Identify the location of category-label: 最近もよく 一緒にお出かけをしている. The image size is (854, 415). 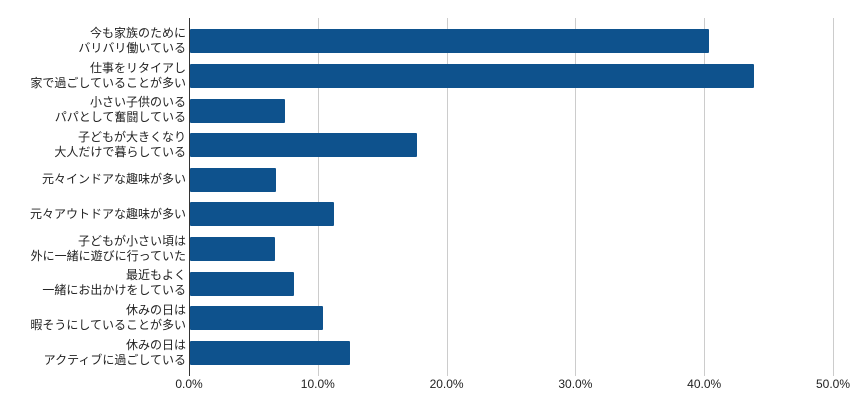
(114, 283).